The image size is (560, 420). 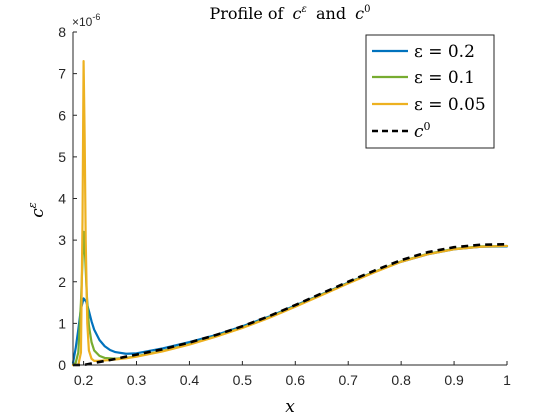 I want to click on y-tick-label: 2, so click(x=62, y=282).